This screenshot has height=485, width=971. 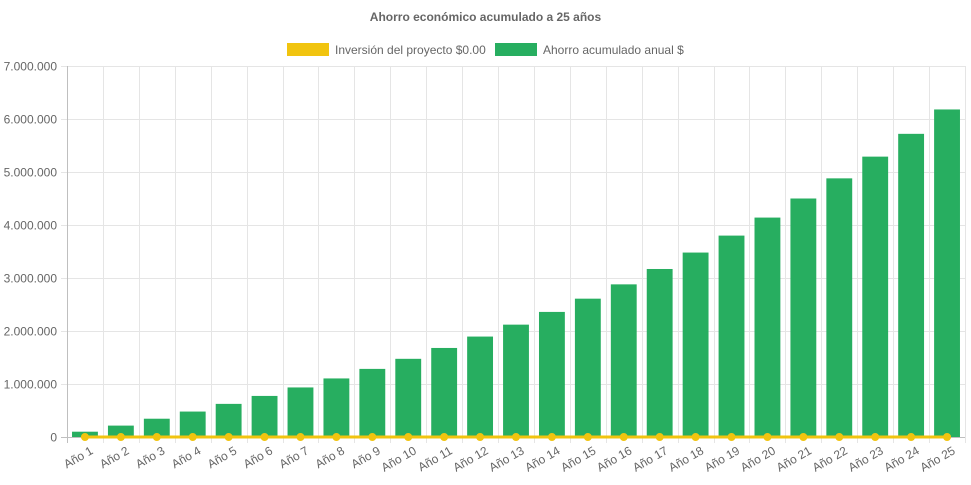 I want to click on x-tick-label: Año 18, so click(x=686, y=458).